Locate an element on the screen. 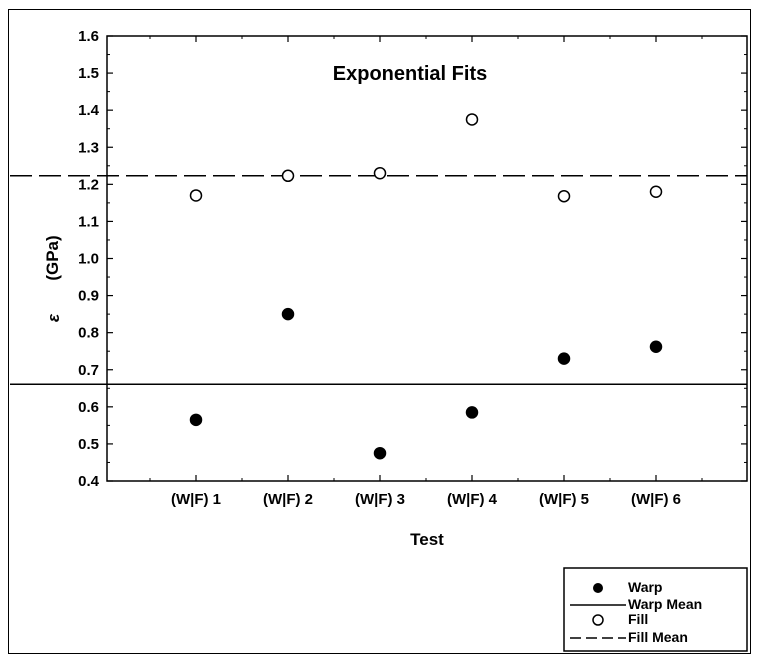 The image size is (762, 662). y-axis-unit: (GPa) is located at coordinates (52, 257).